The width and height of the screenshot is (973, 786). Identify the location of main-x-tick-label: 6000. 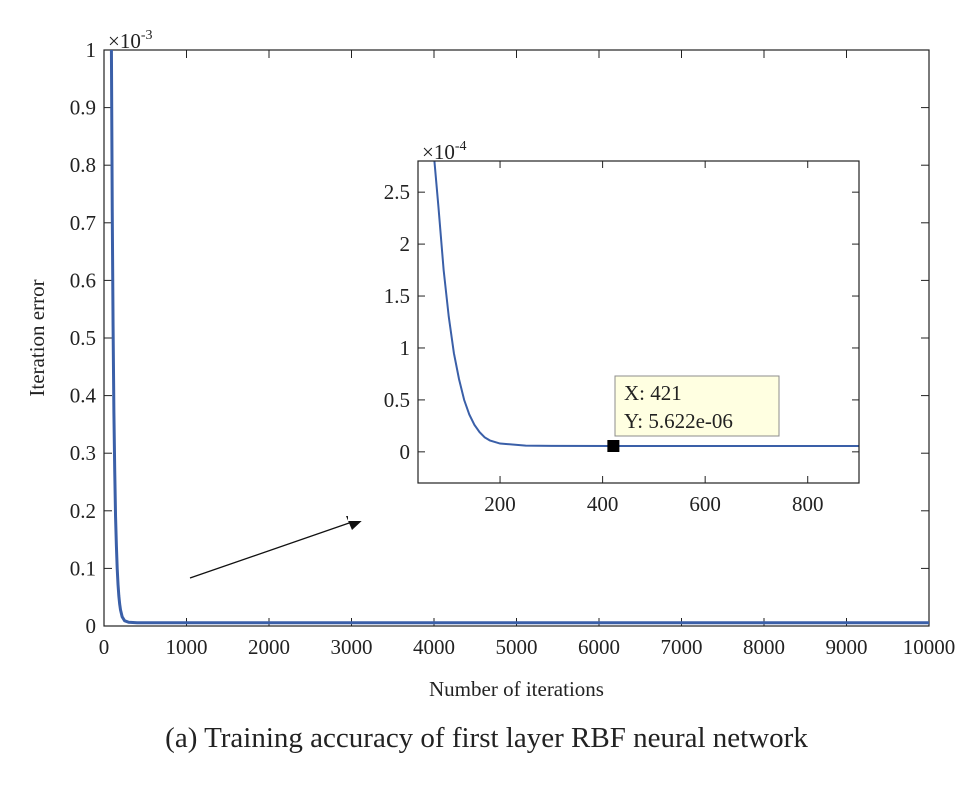
(599, 647).